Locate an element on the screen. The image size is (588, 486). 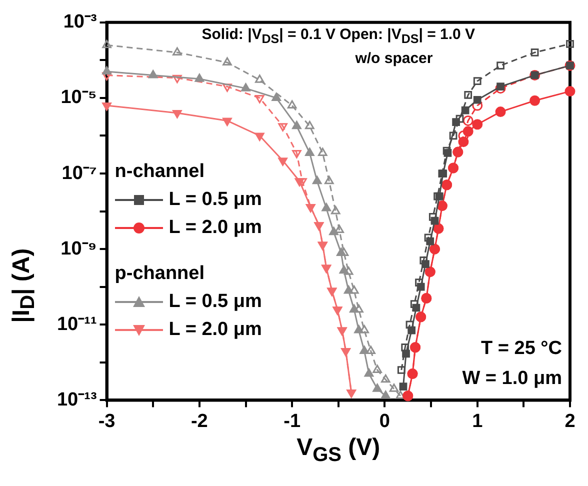
y-tick-label: 10⁻⁵ is located at coordinates (78, 97).